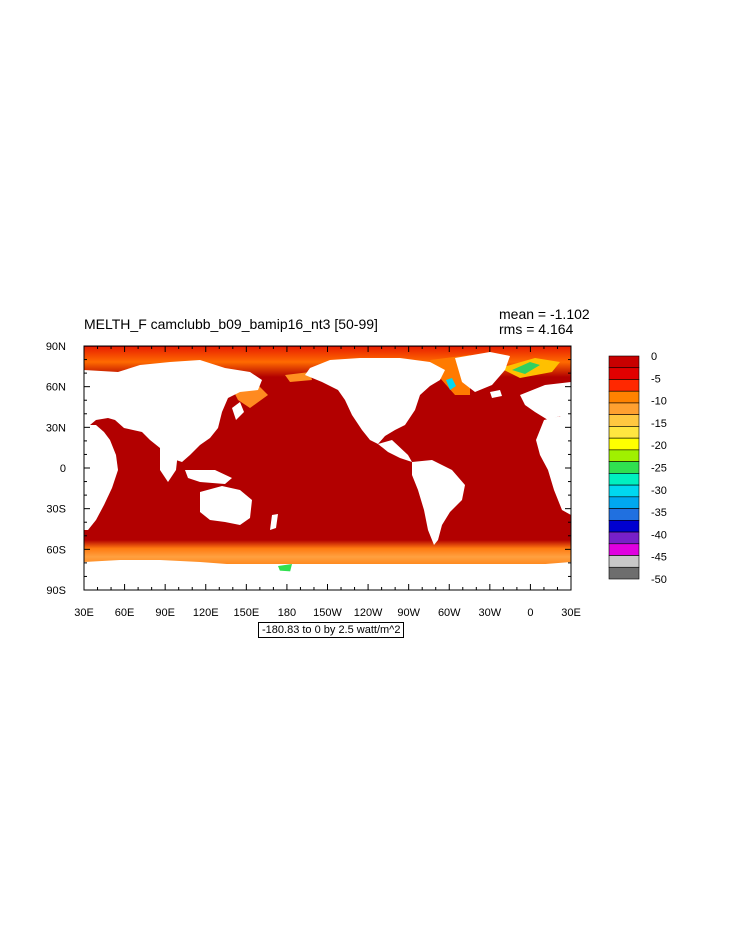 The height and width of the screenshot is (945, 733). What do you see at coordinates (63, 469) in the screenshot?
I see `y-tick-label: 0` at bounding box center [63, 469].